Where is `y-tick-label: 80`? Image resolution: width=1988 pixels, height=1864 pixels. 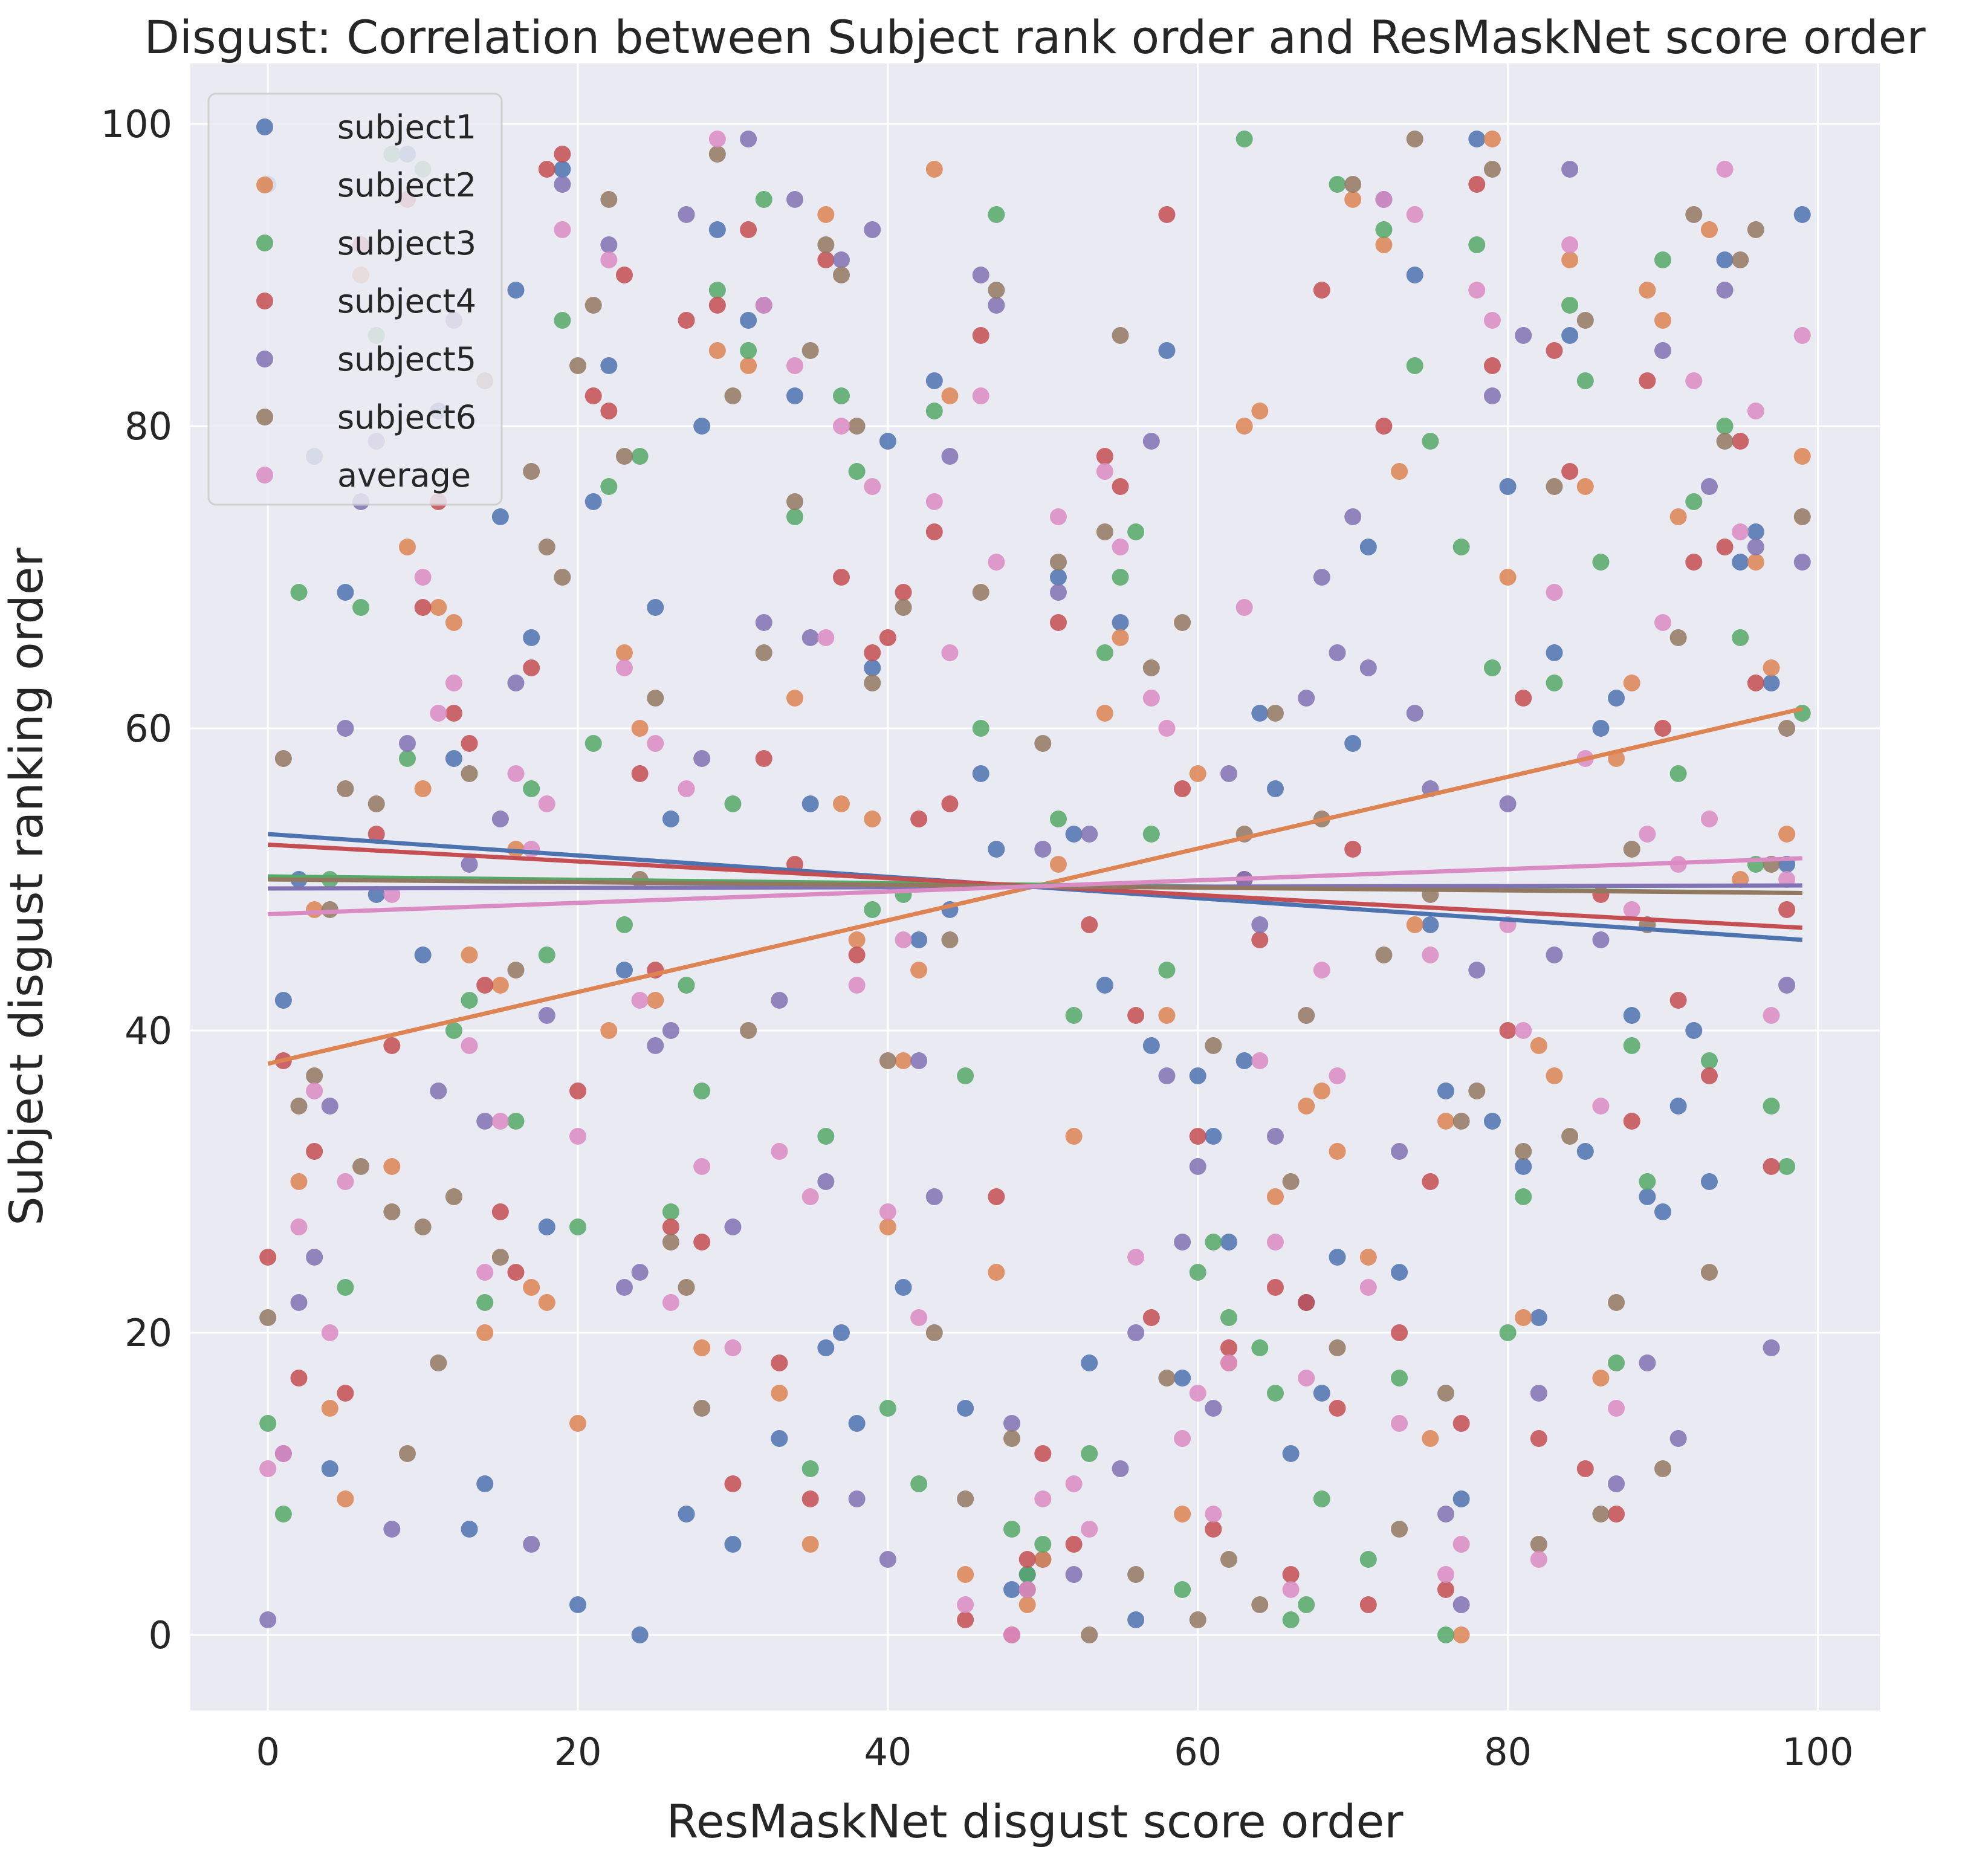
y-tick-label: 80 is located at coordinates (148, 426).